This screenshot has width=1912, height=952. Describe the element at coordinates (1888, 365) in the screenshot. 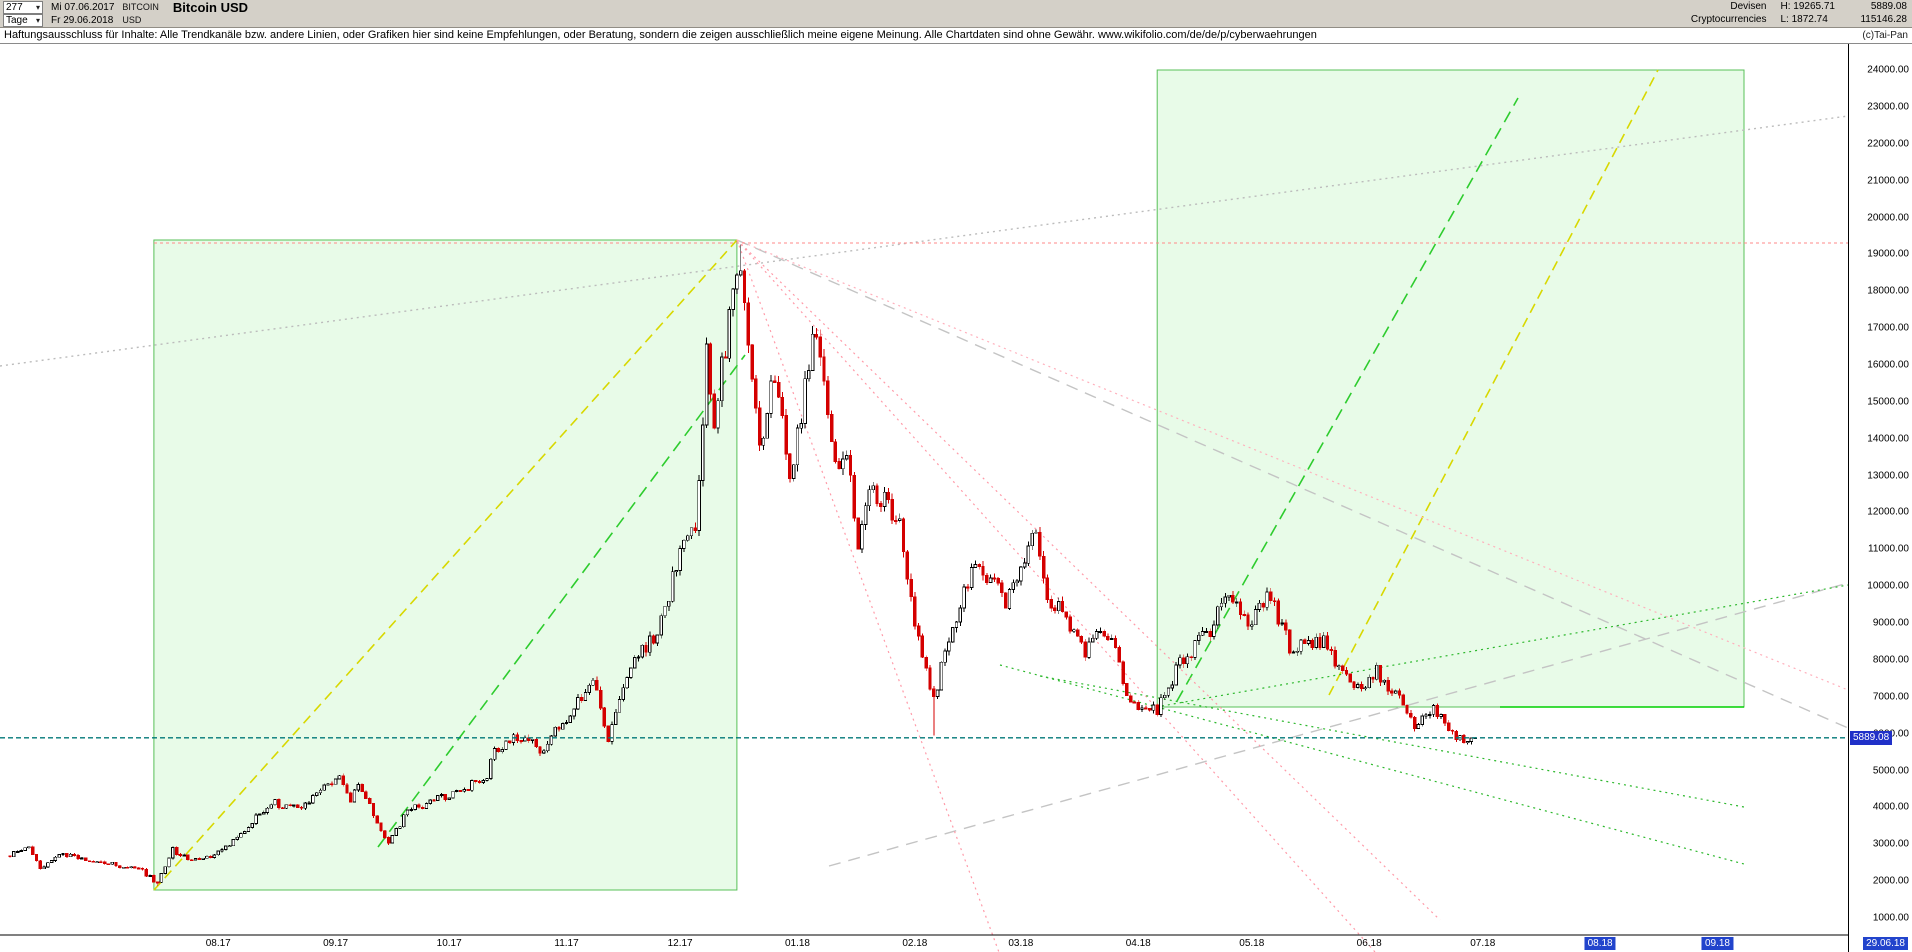

I see `price-axis-label: 16000.00` at that location.